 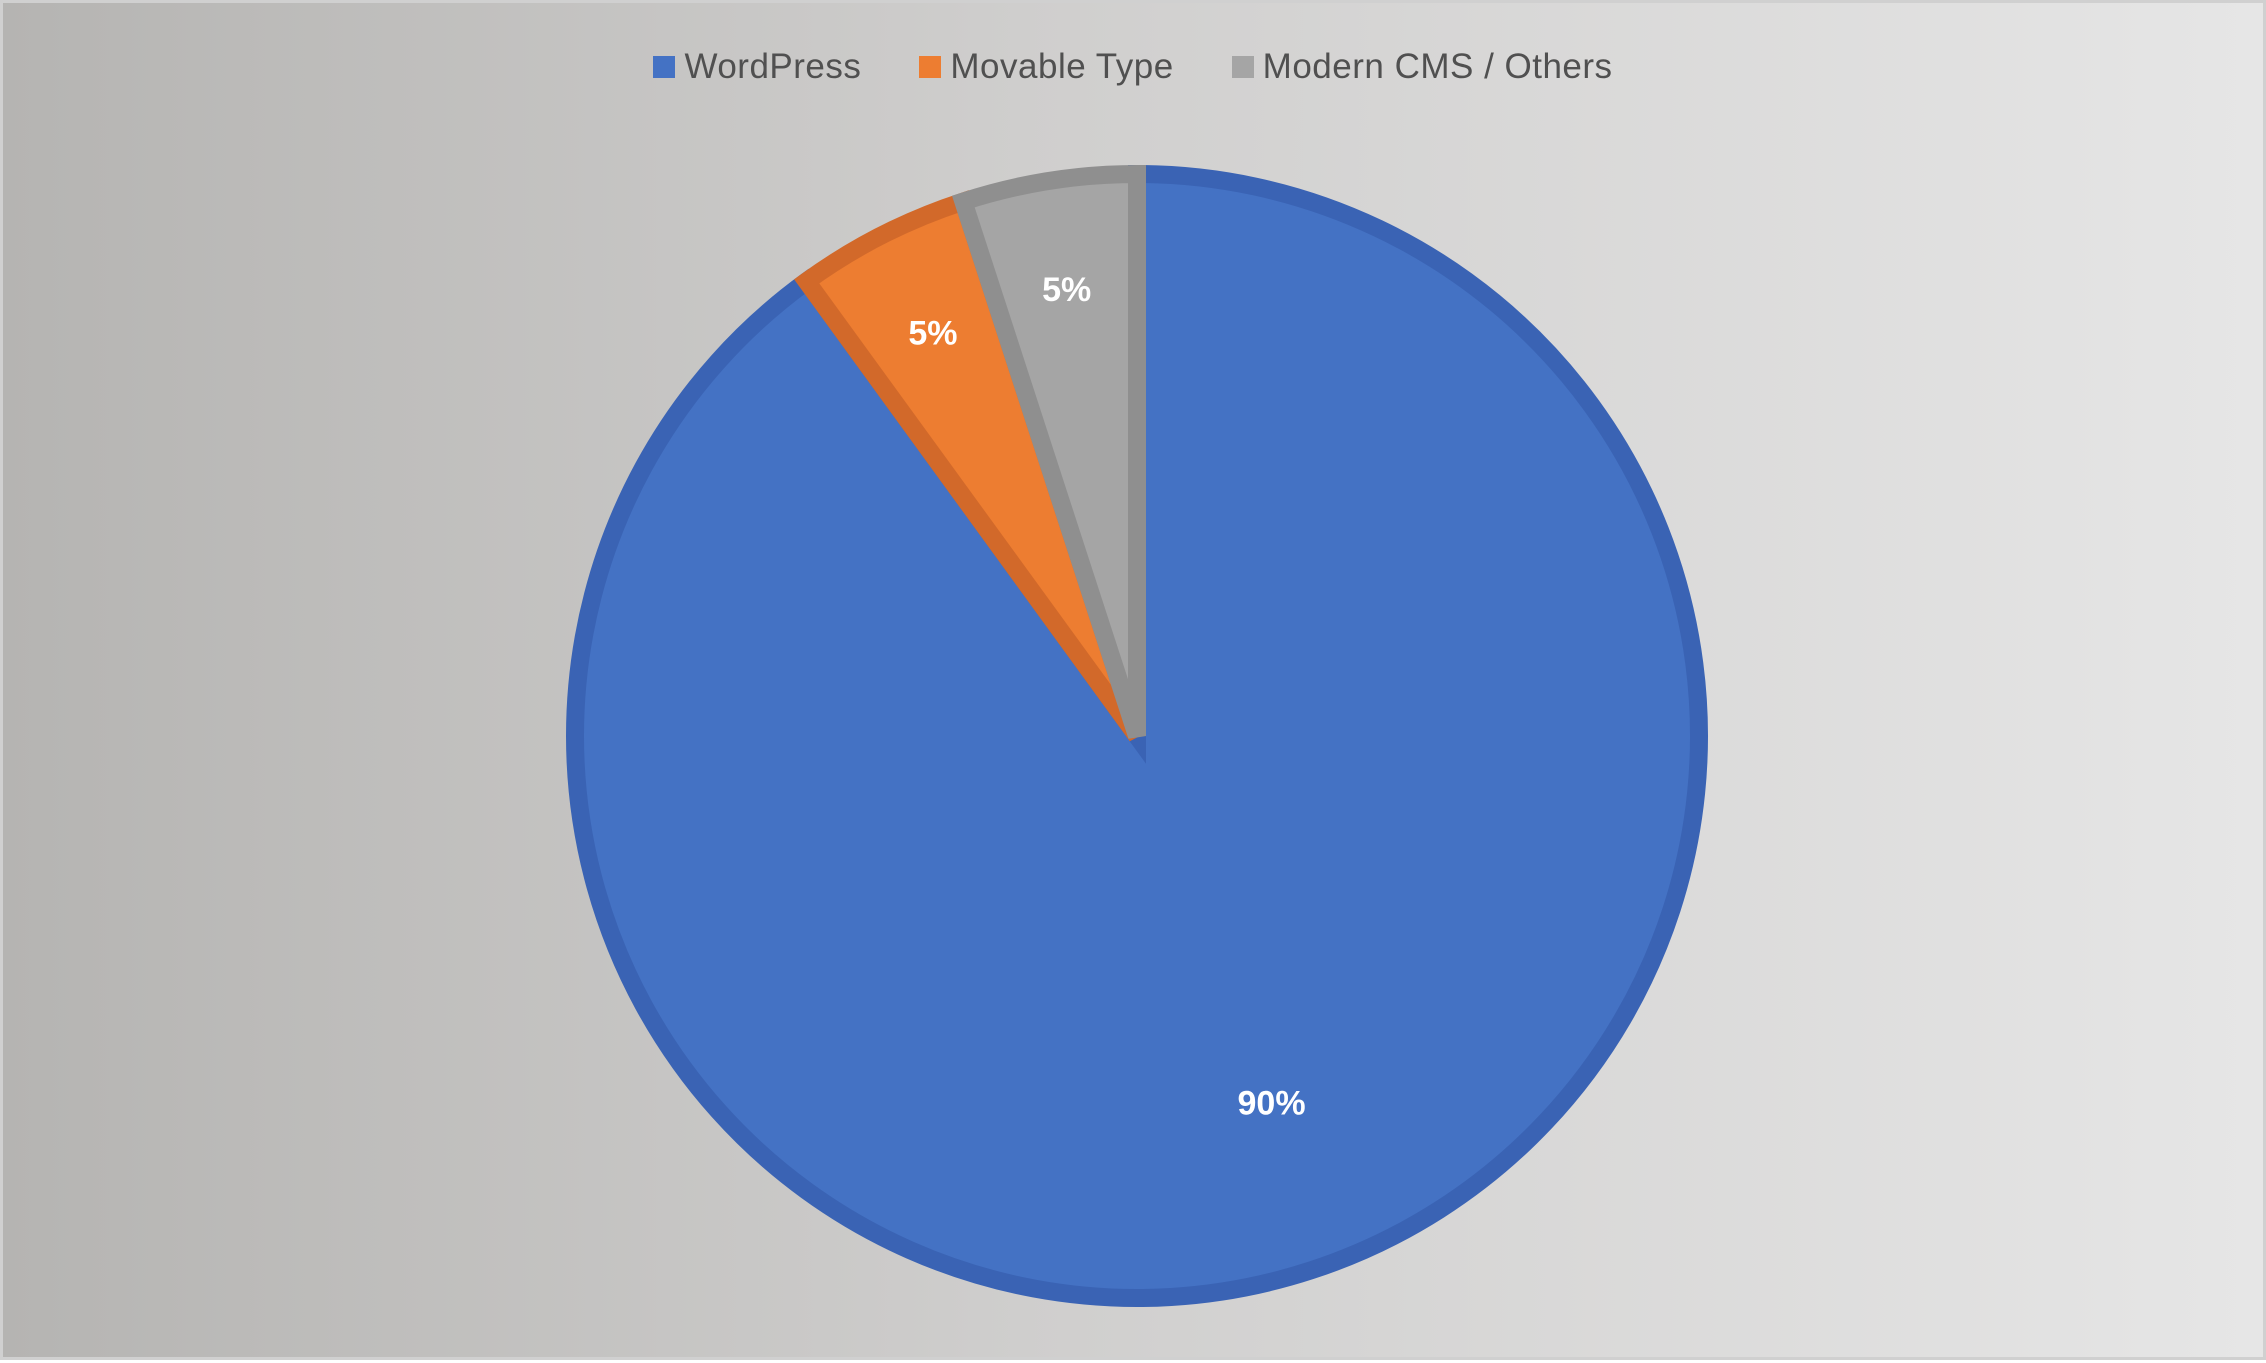 I want to click on legend-swatch-modern-cms-others, so click(x=1242, y=67).